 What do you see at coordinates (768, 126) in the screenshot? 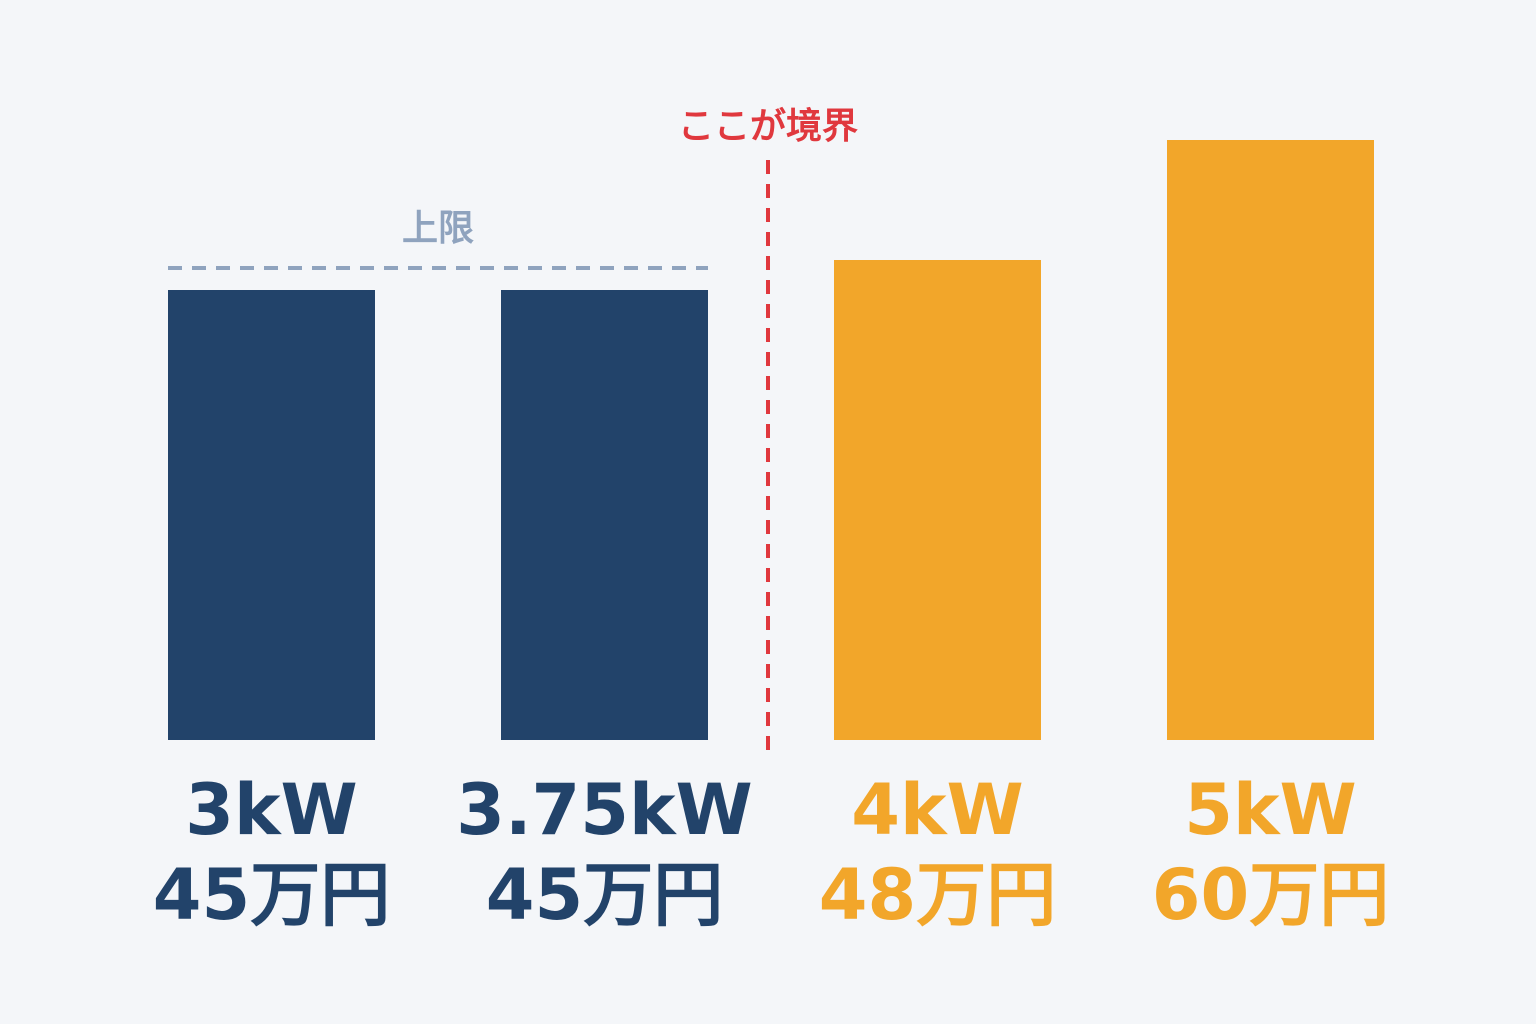
I see `boundary-label: ここが境界` at bounding box center [768, 126].